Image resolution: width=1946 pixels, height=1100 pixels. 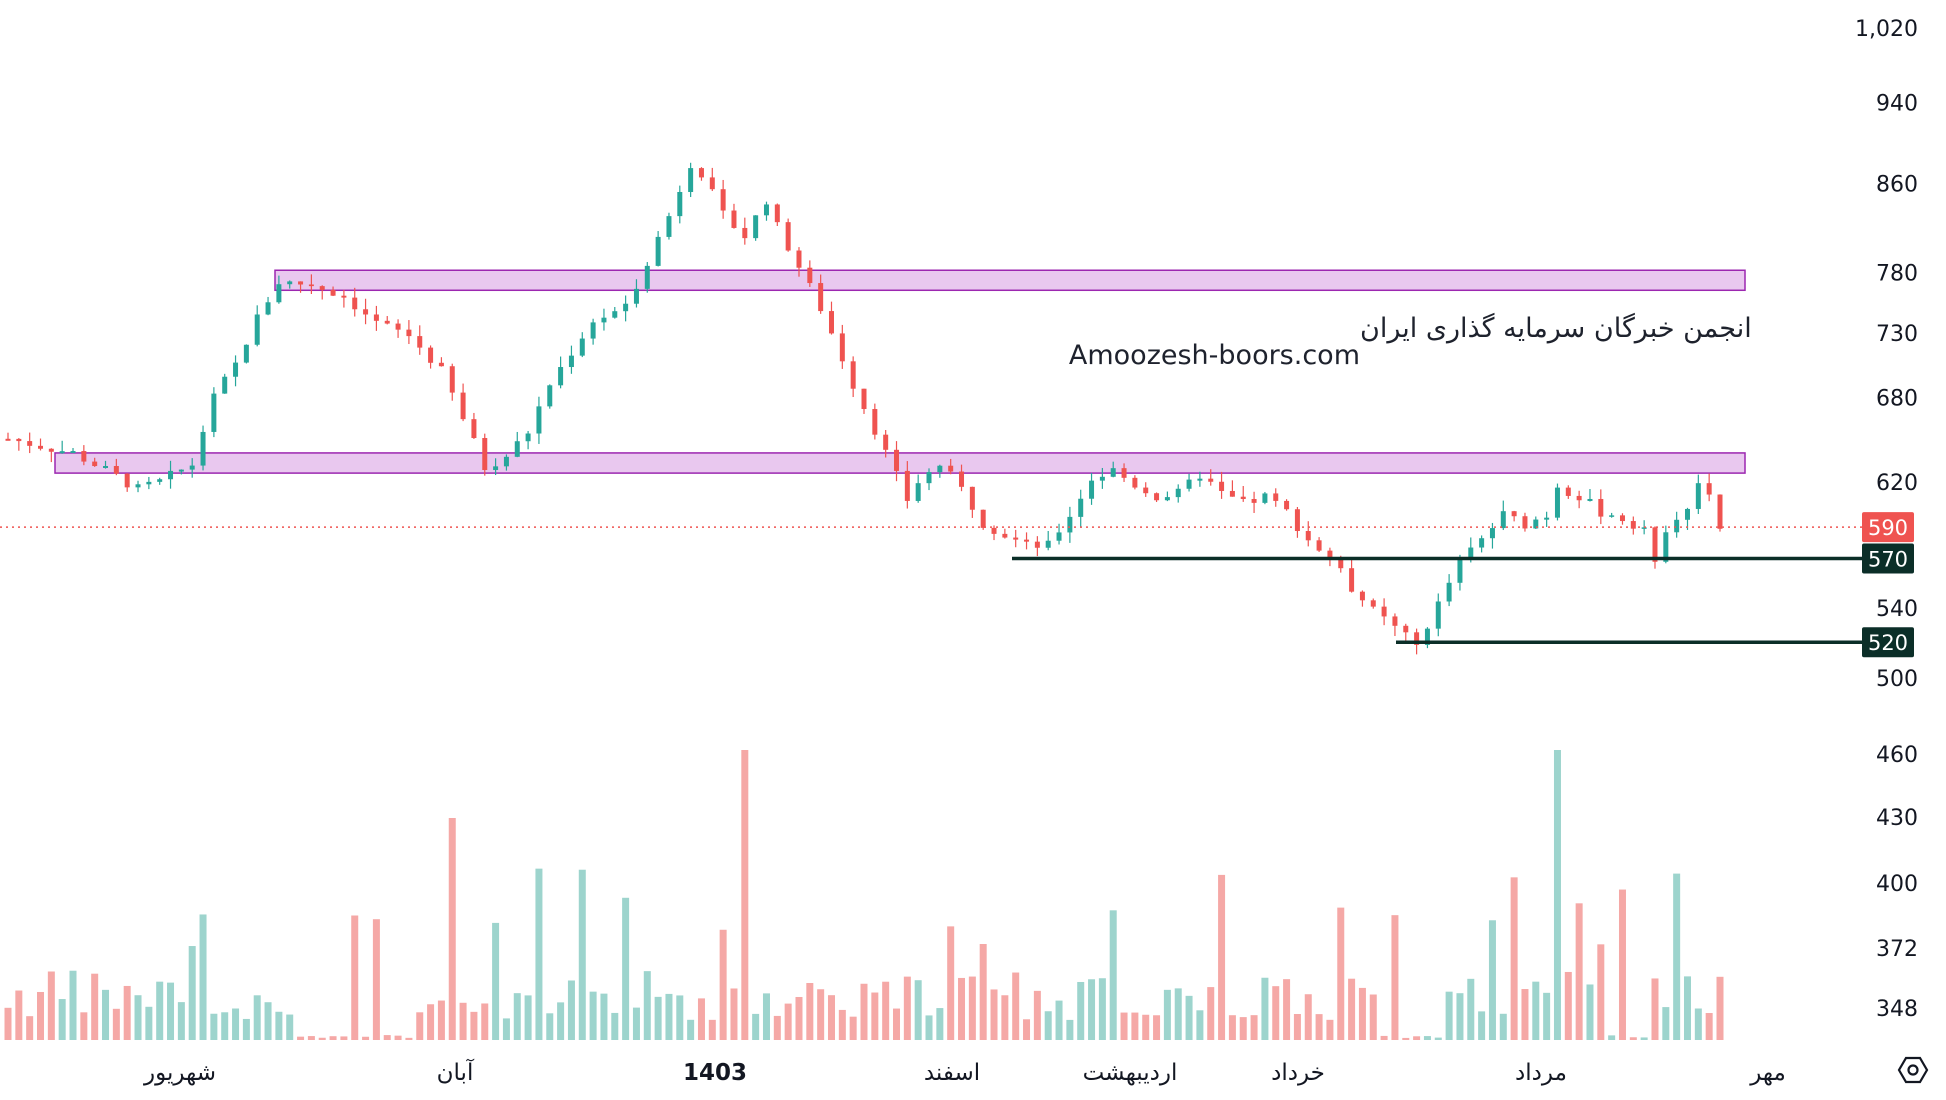 I want to click on current-price-badge-label: 590, so click(x=1888, y=528).